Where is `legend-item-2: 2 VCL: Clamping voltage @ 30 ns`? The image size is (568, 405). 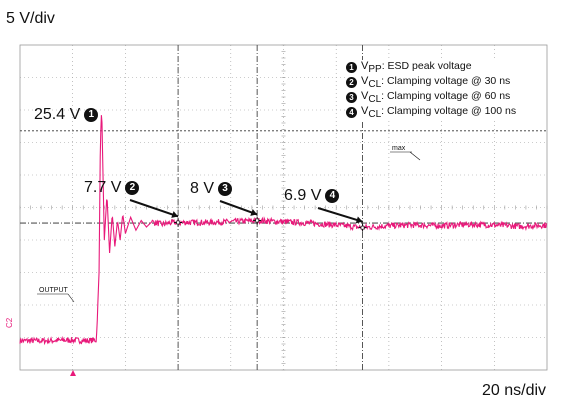 legend-item-2: 2 VCL: Clamping voltage @ 30 ns is located at coordinates (446, 82).